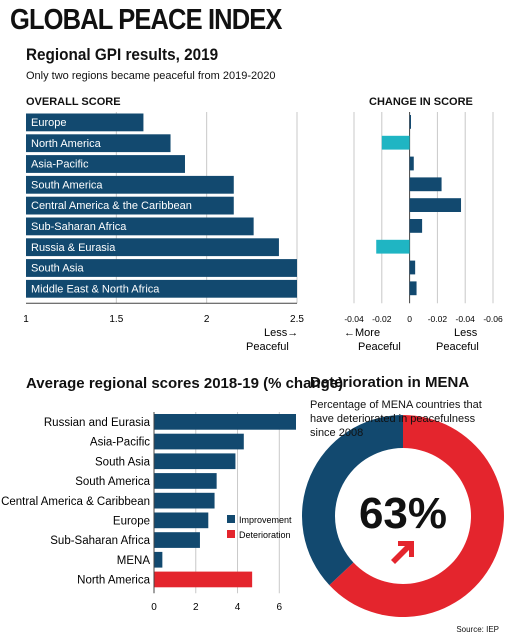  What do you see at coordinates (66, 144) in the screenshot?
I see `overall-bar-label: North America` at bounding box center [66, 144].